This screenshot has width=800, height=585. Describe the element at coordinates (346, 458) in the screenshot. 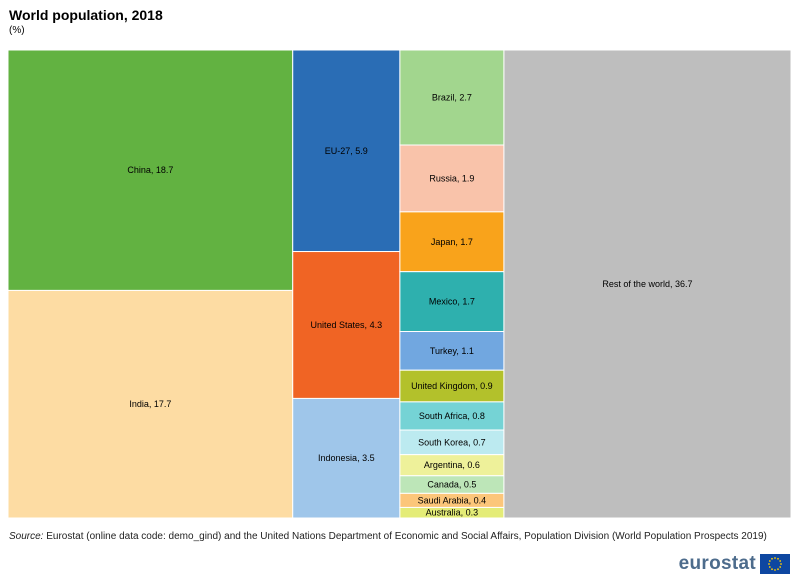

I see `treemap-label-indonesia: Indonesia, 3.5` at that location.